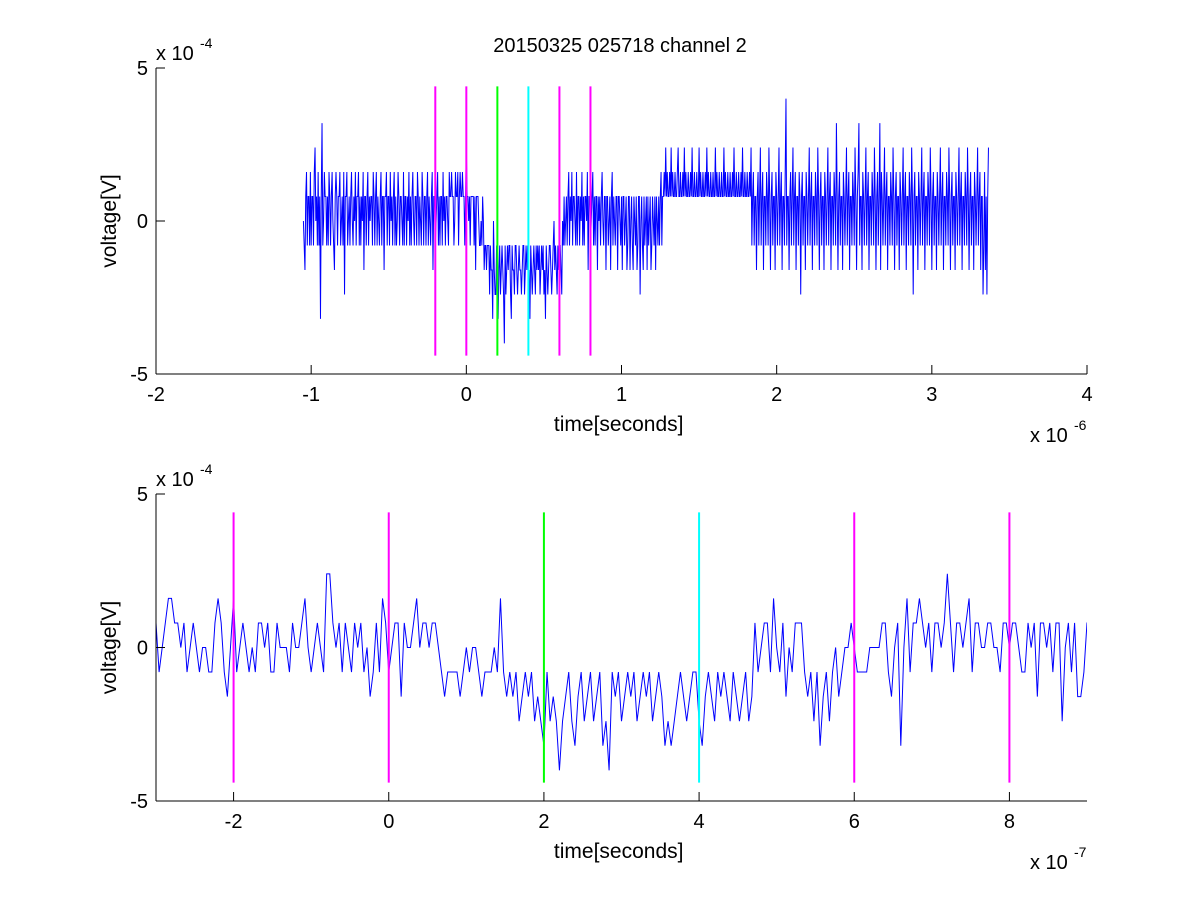 Image resolution: width=1200 pixels, height=900 pixels. What do you see at coordinates (620, 46) in the screenshot?
I see `figure-title: 20150325 025718 channel 2` at bounding box center [620, 46].